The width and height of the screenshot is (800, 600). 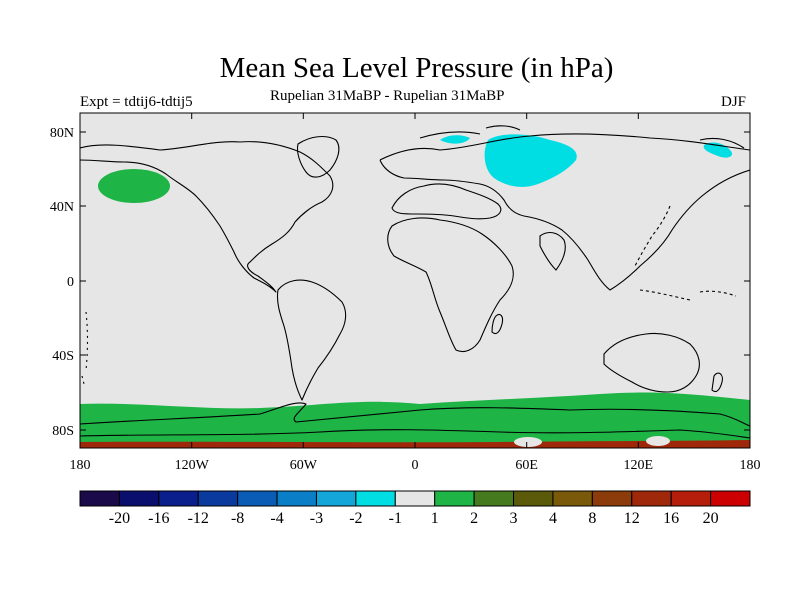 I want to click on x-tick-180e: 180, so click(x=750, y=465).